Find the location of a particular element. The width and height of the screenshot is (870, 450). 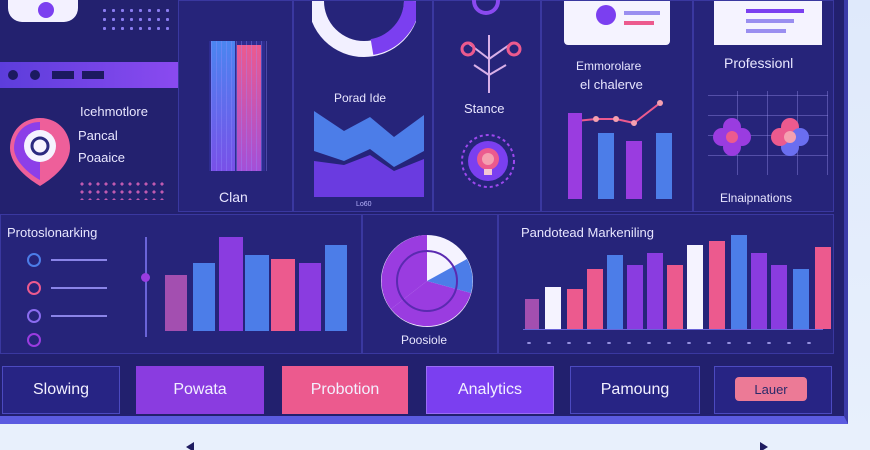

marketing-left-bars is located at coordinates (260, 284).